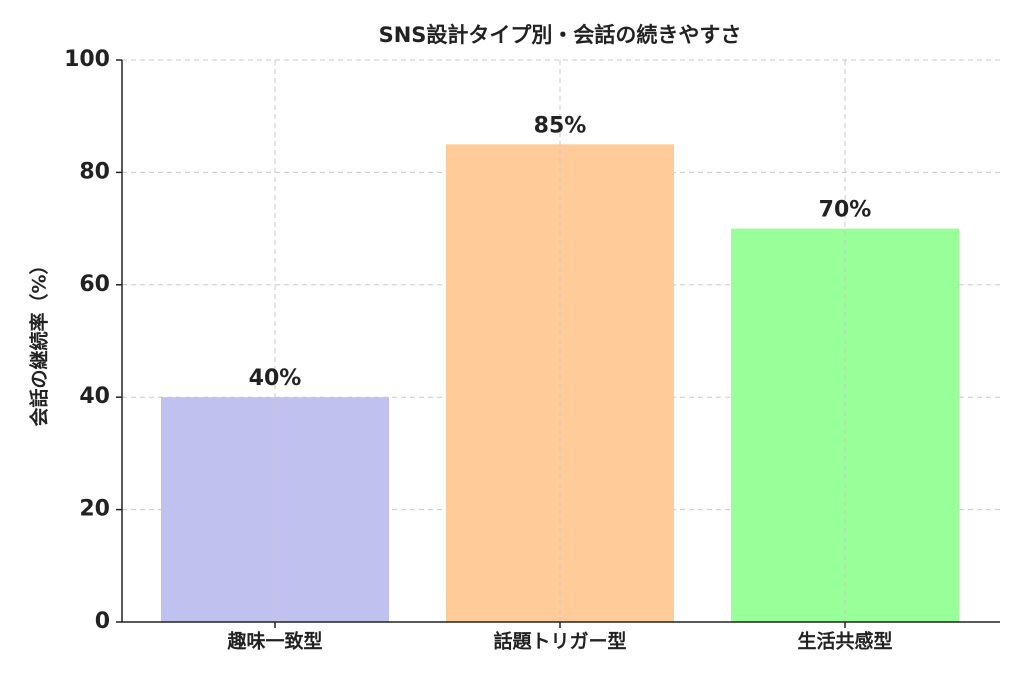 The height and width of the screenshot is (683, 1024). I want to click on y-tick-label: 60, so click(94, 284).